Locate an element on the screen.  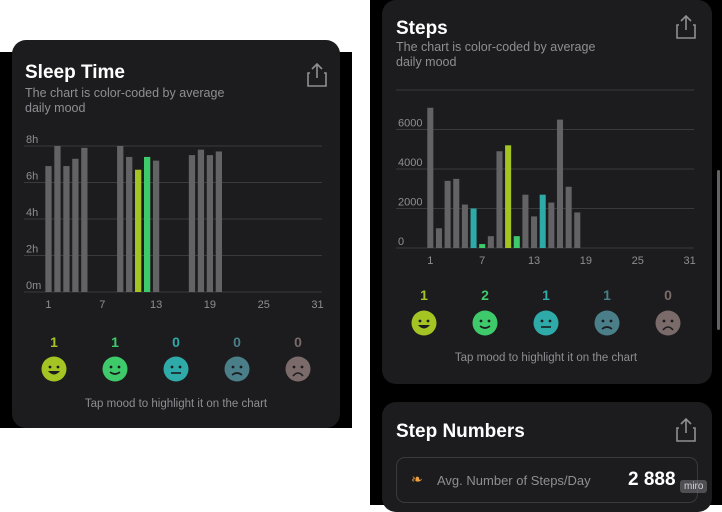
y-tick-label: 2h is located at coordinates (32, 250).